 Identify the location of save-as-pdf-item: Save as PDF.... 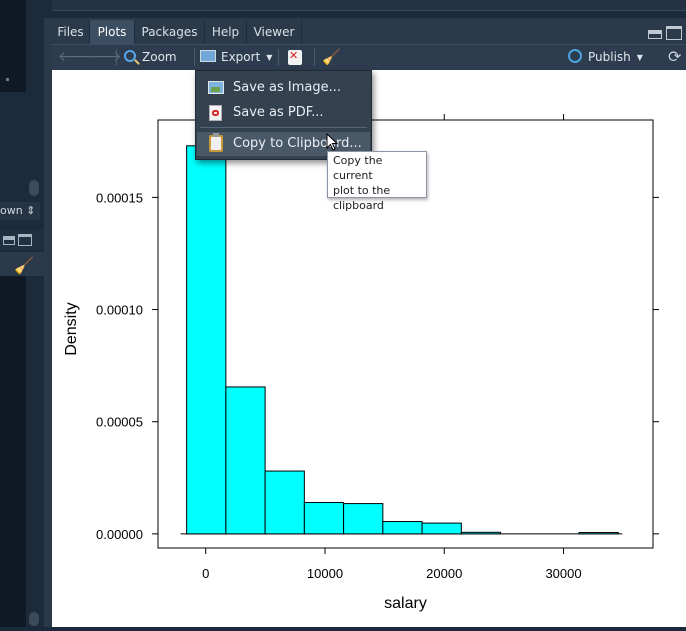
(283, 113).